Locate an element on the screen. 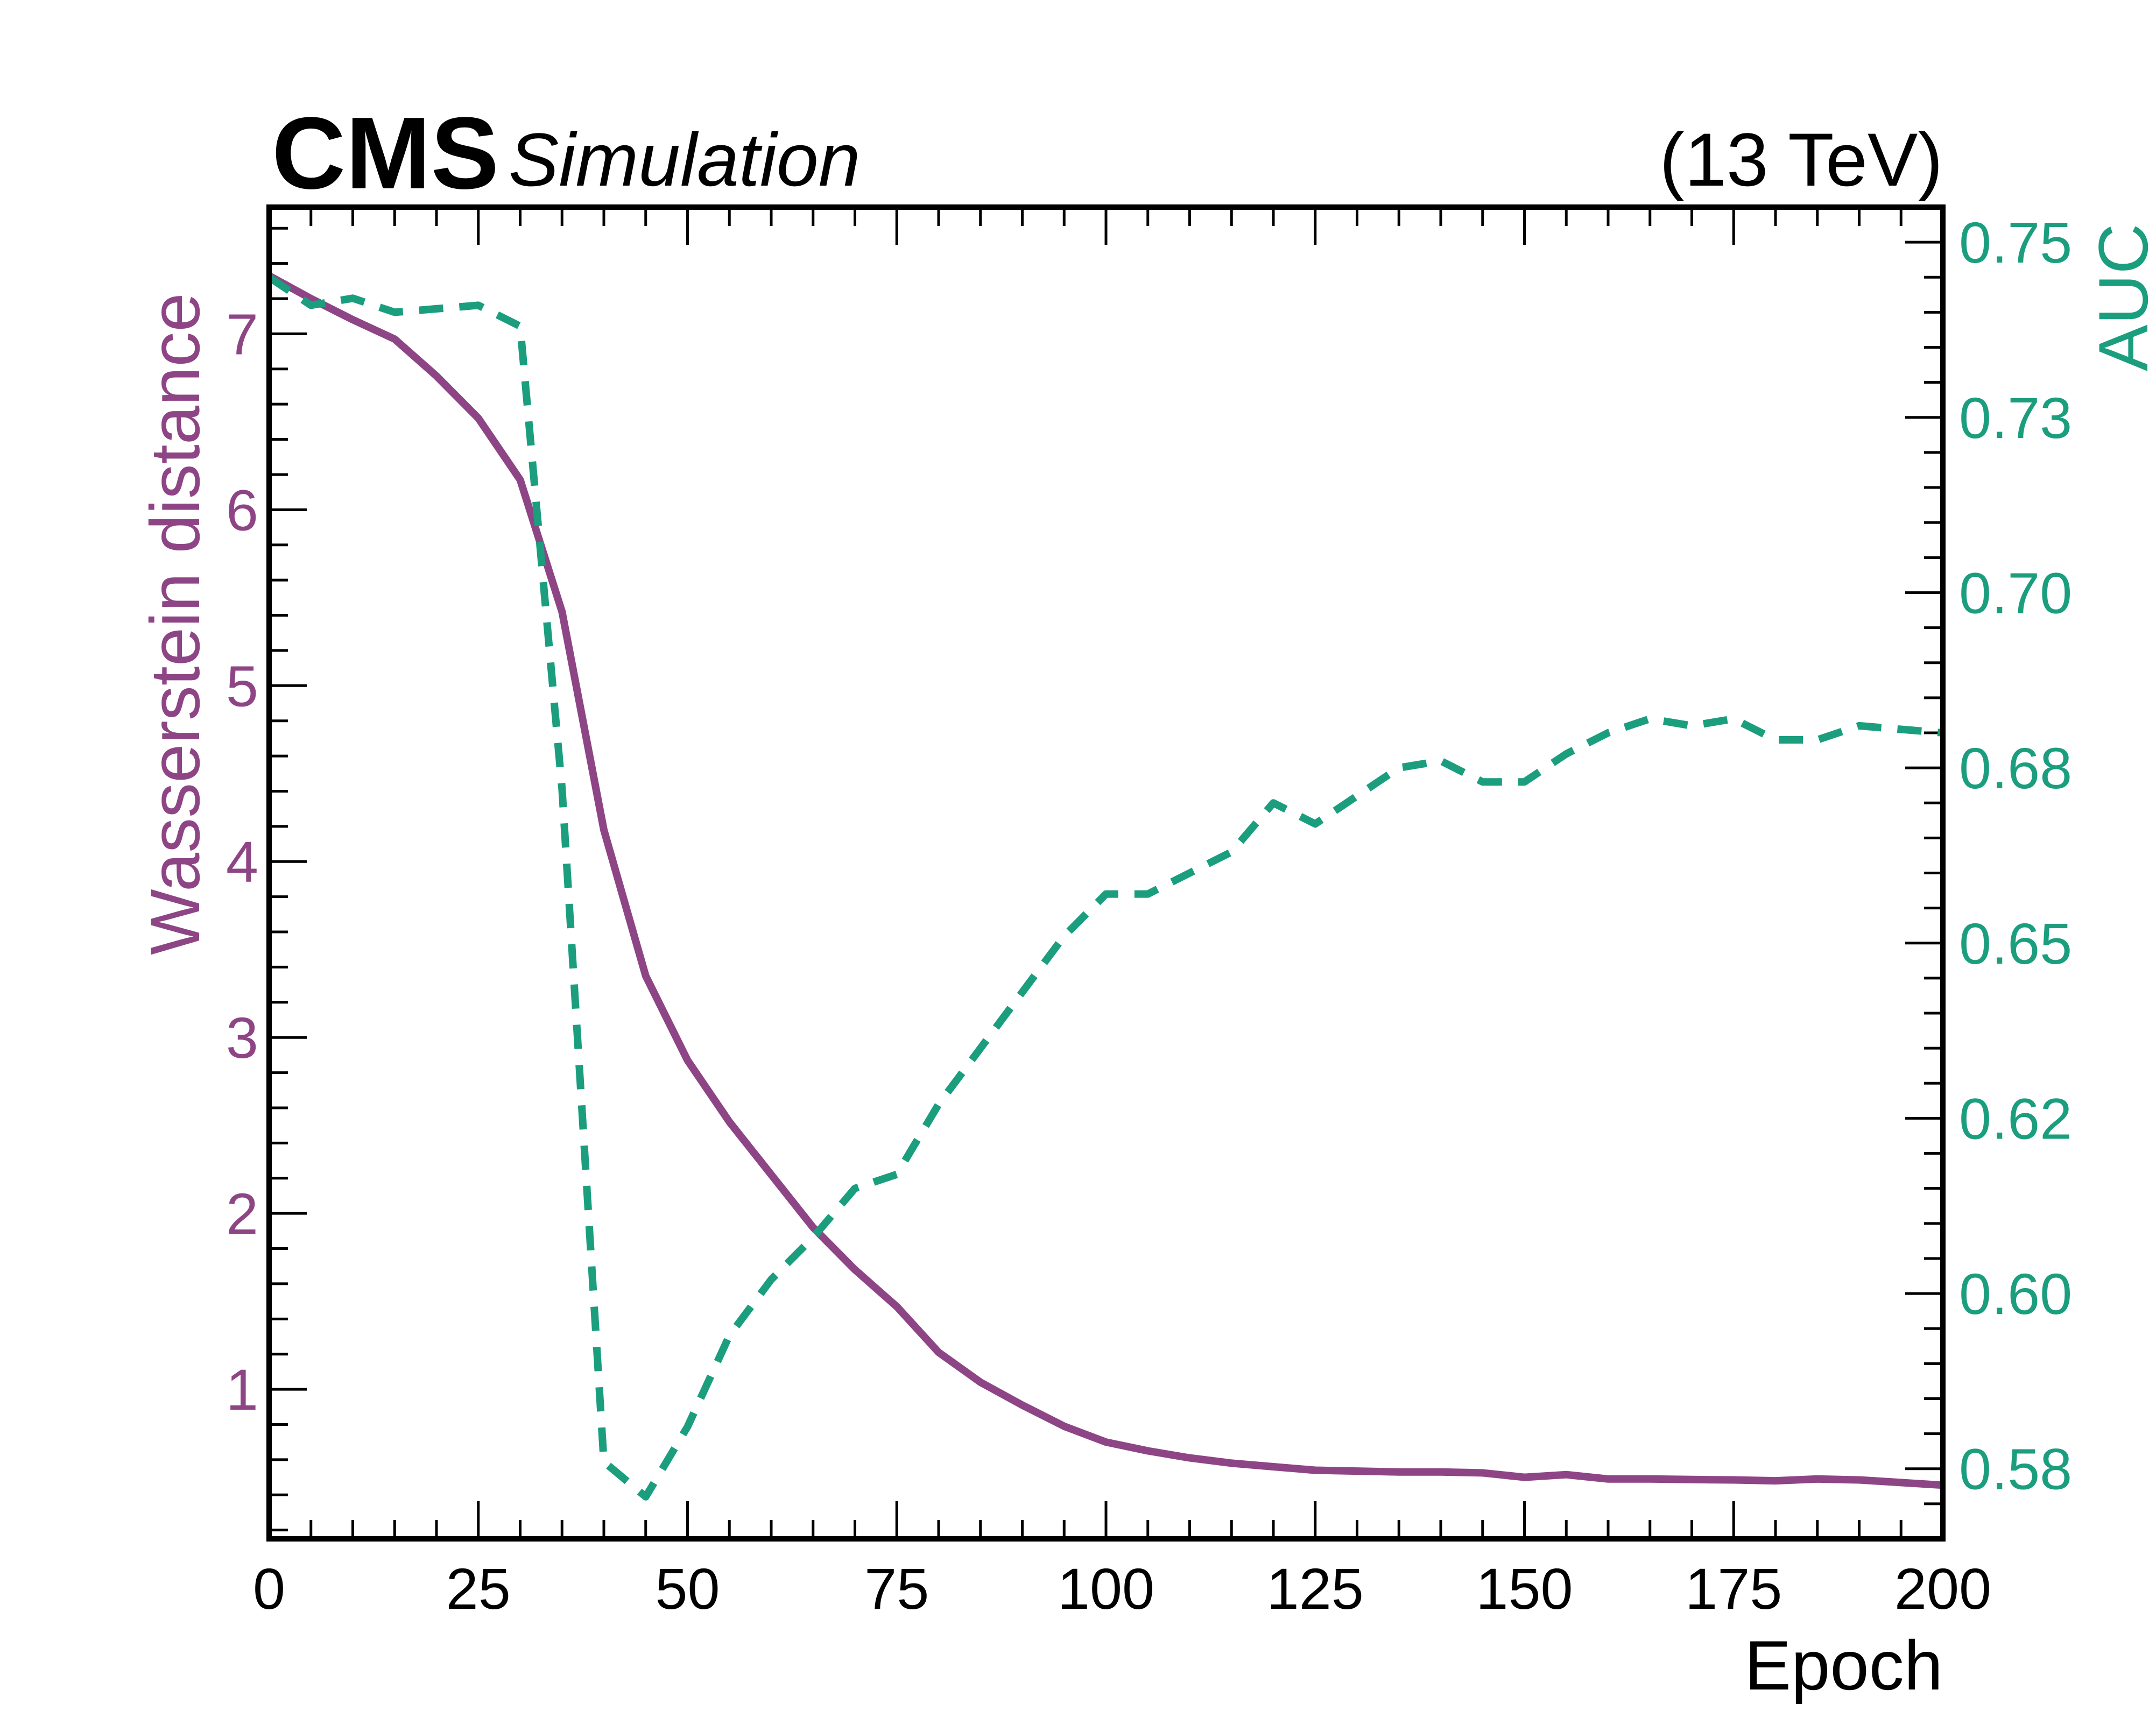 This screenshot has height=1725, width=2156. y-left-tick-label: 6 is located at coordinates (242, 509).